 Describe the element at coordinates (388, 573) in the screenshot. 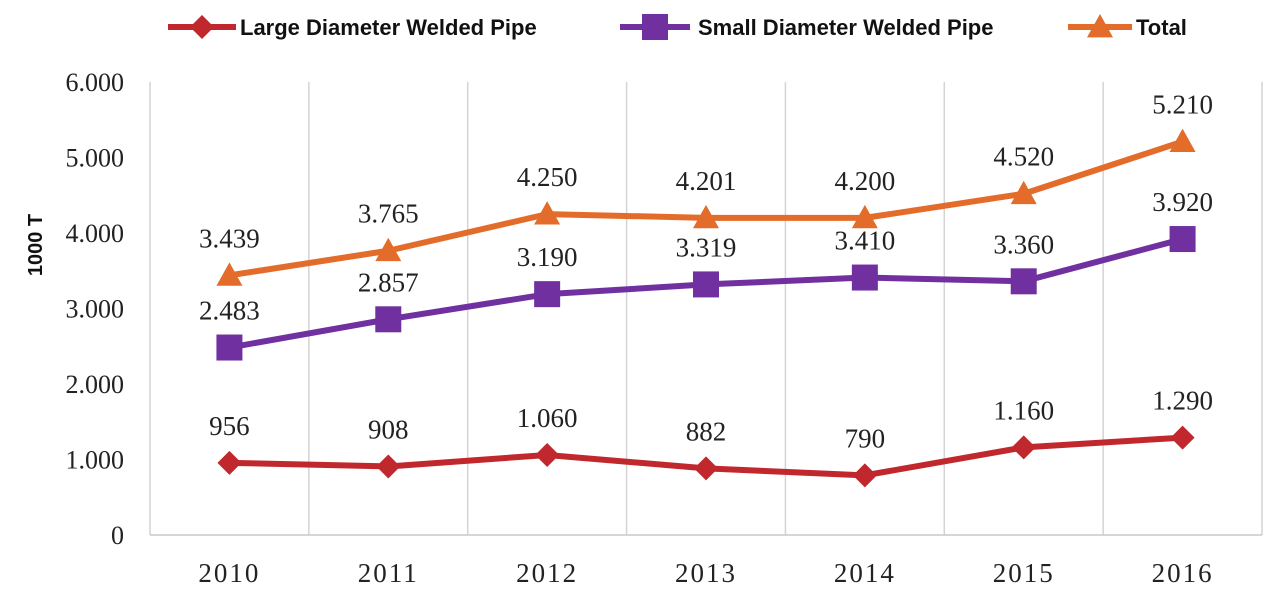

I see `x-tick-label: 2011` at that location.